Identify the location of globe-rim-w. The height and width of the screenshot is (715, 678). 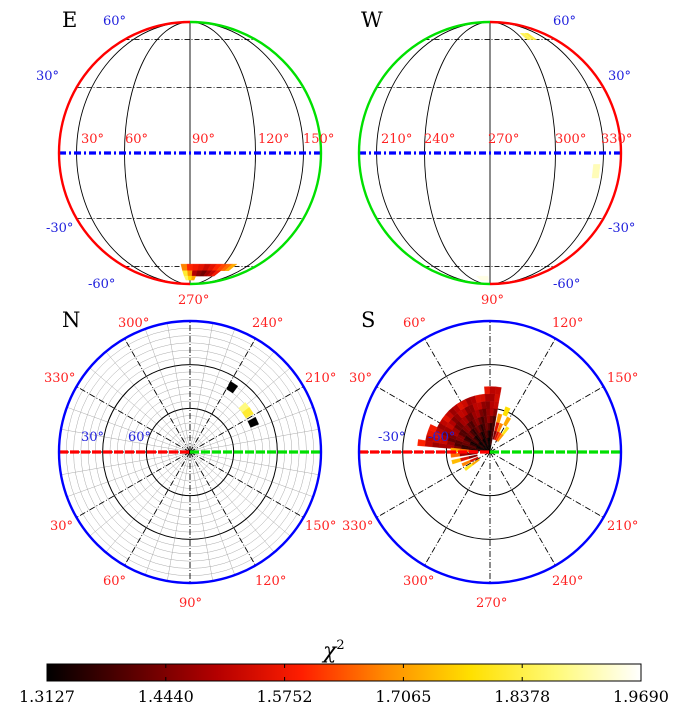
(490, 153).